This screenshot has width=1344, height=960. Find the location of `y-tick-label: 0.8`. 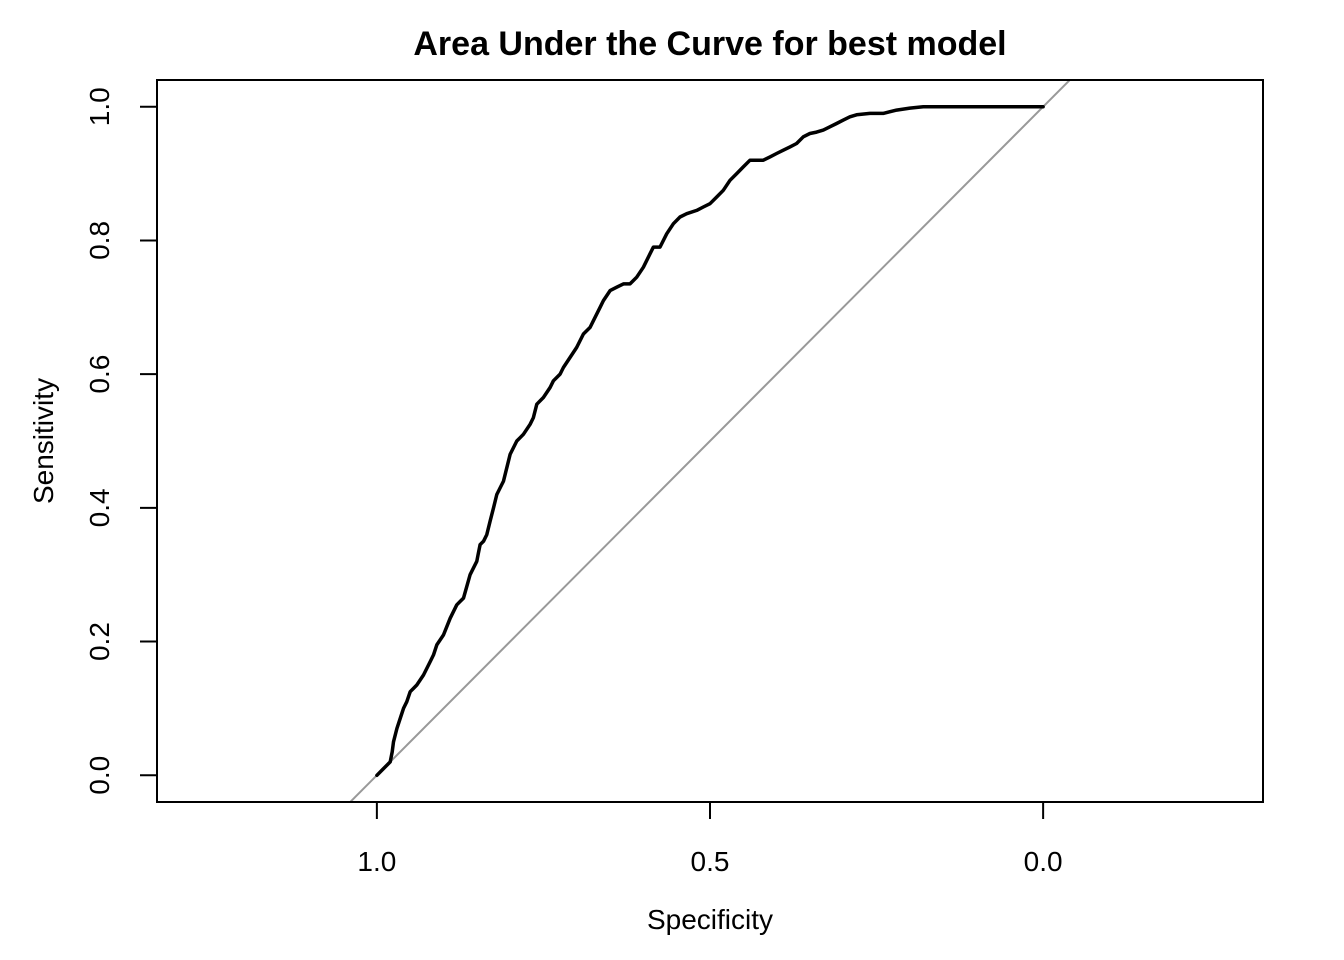

y-tick-label: 0.8 is located at coordinates (99, 240).